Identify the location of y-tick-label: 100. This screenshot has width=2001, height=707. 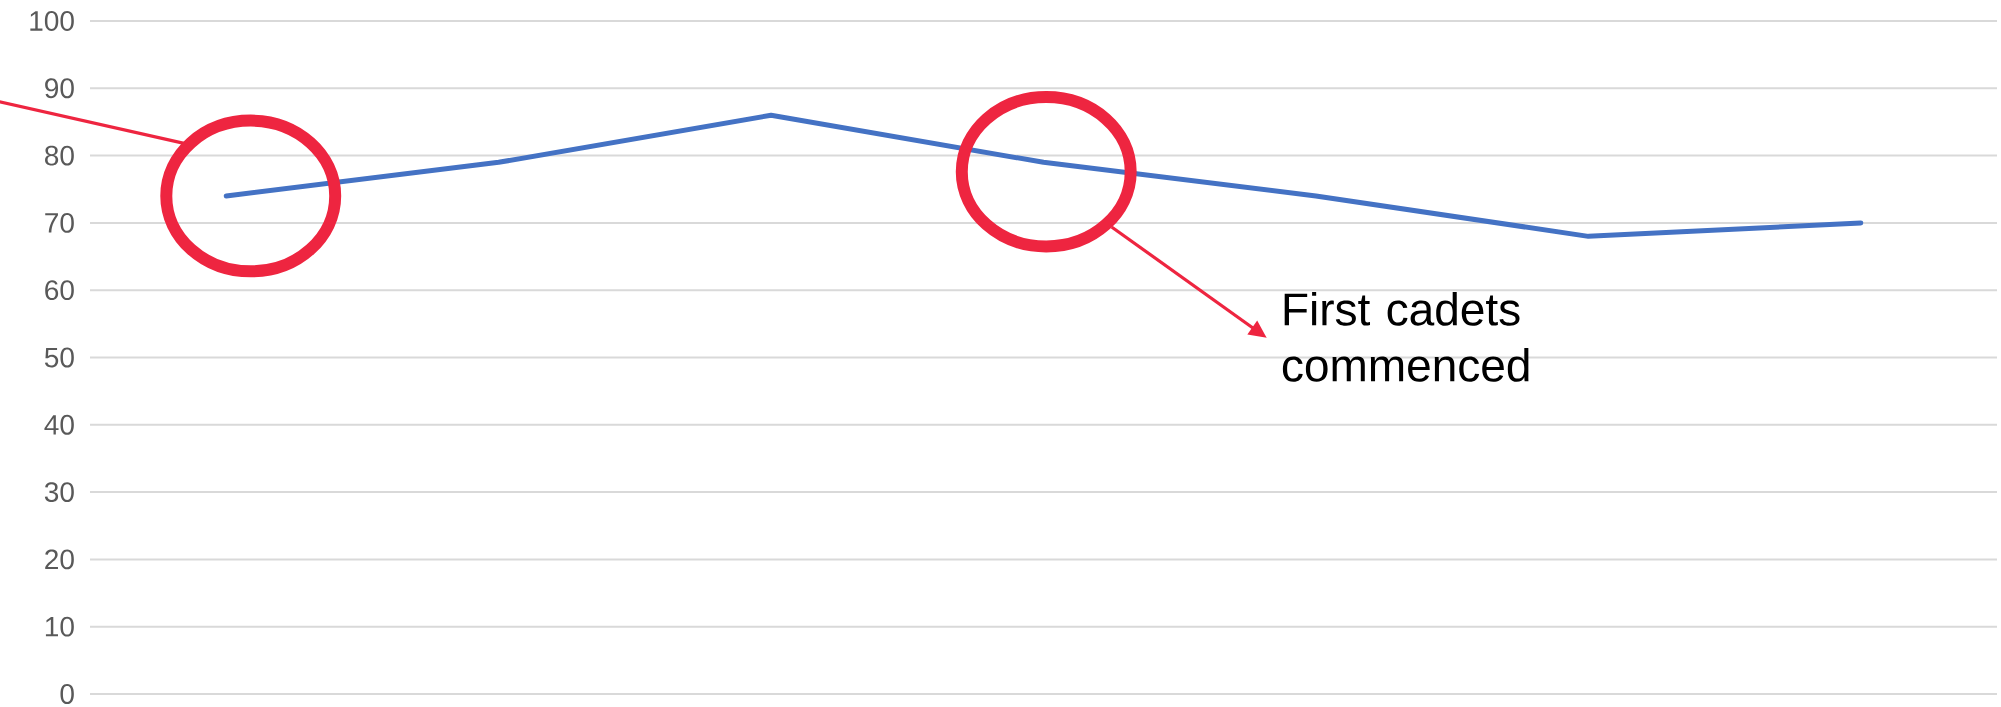
(52, 21).